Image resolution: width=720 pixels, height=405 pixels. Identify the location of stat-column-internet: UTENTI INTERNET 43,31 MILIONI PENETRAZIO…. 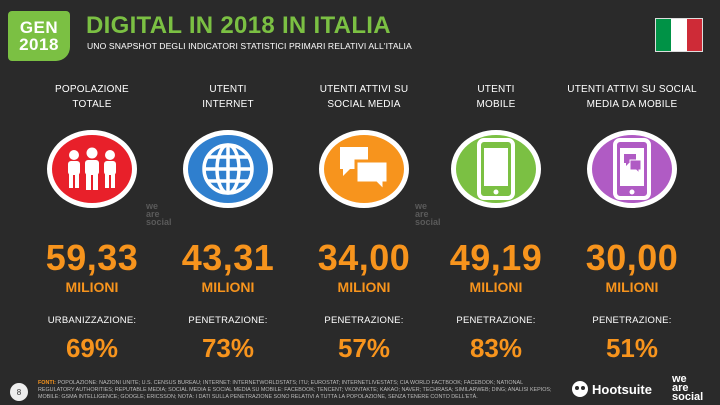
(228, 222).